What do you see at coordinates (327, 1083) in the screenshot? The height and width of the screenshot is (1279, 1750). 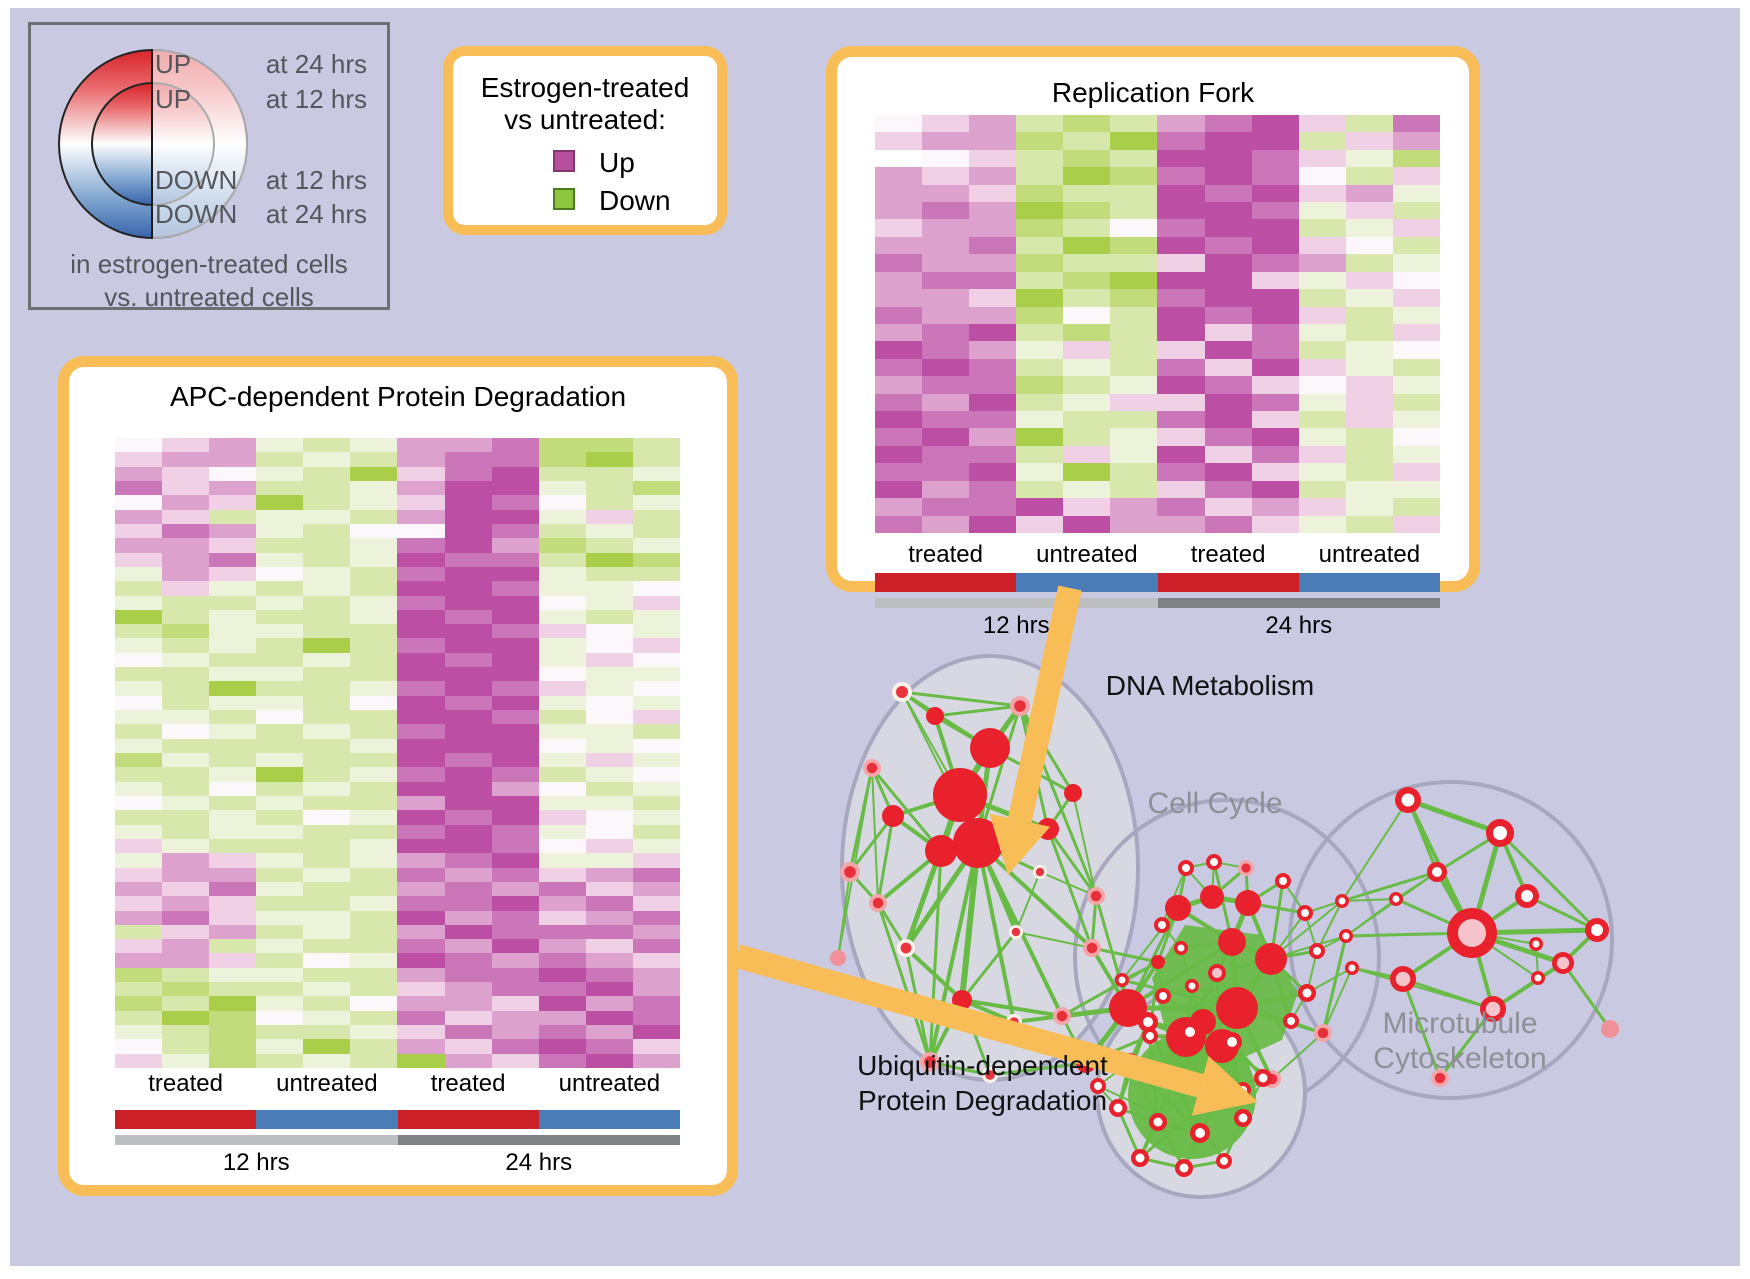 I see `col-label: untreated` at bounding box center [327, 1083].